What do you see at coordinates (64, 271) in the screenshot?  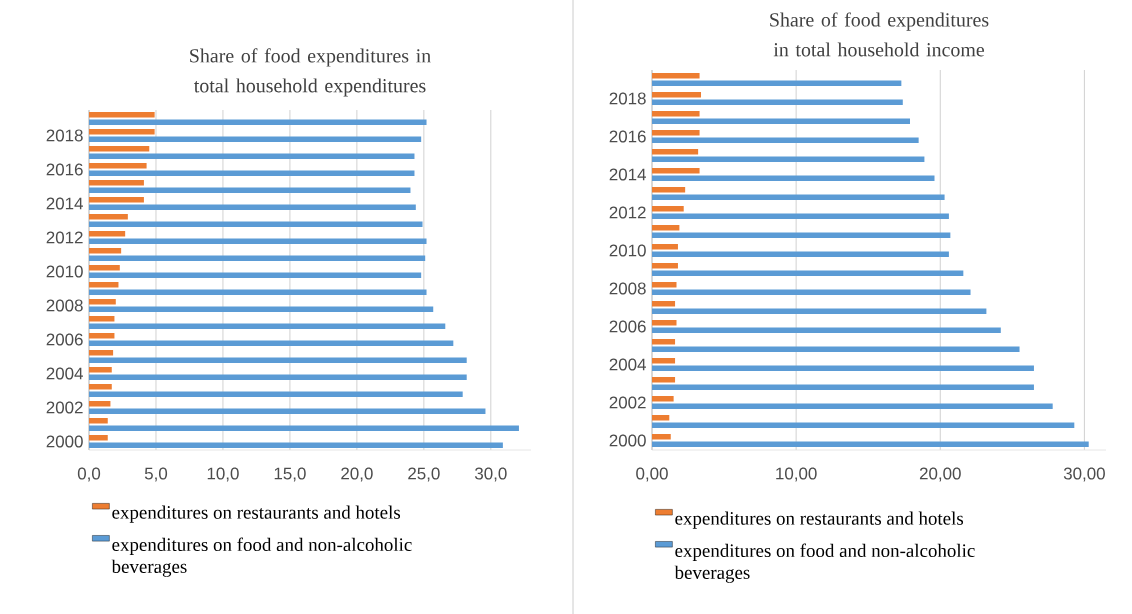 I see `y-tick-label: 2010` at bounding box center [64, 271].